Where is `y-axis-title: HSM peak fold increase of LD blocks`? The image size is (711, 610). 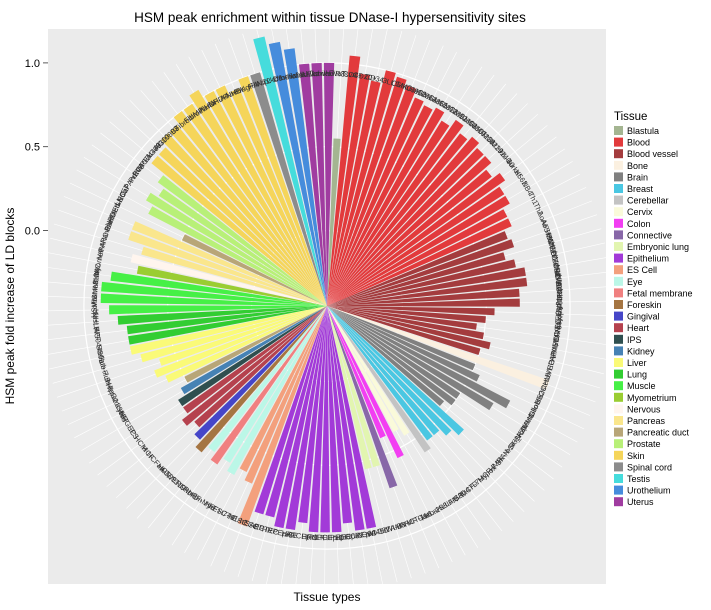
y-axis-title: HSM peak fold increase of LD blocks is located at coordinates (10, 306).